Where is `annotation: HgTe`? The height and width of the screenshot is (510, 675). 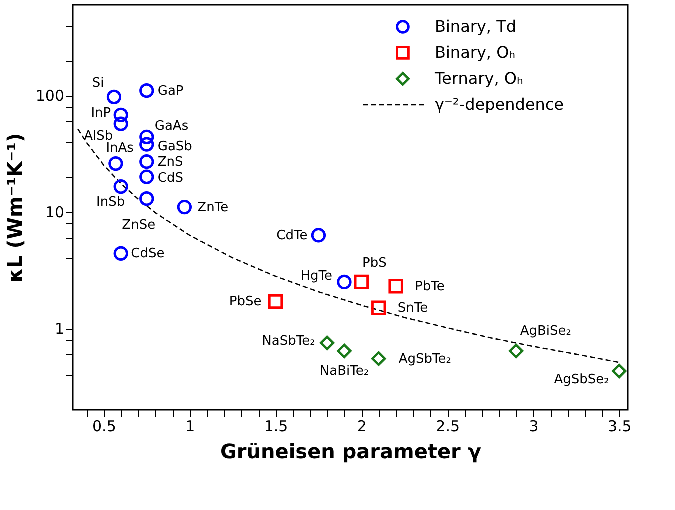
annotation: HgTe is located at coordinates (316, 276).